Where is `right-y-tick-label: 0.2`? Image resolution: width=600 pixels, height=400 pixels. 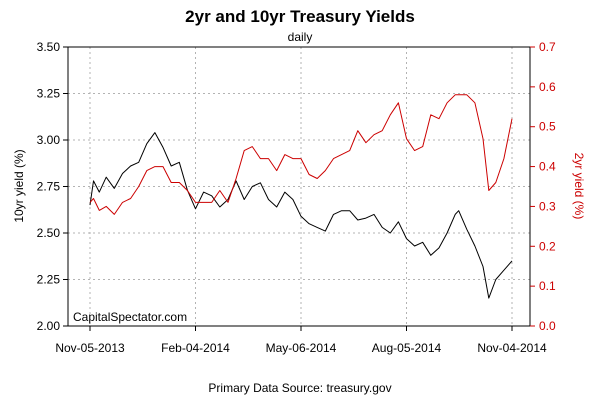
right-y-tick-label: 0.2 is located at coordinates (547, 246).